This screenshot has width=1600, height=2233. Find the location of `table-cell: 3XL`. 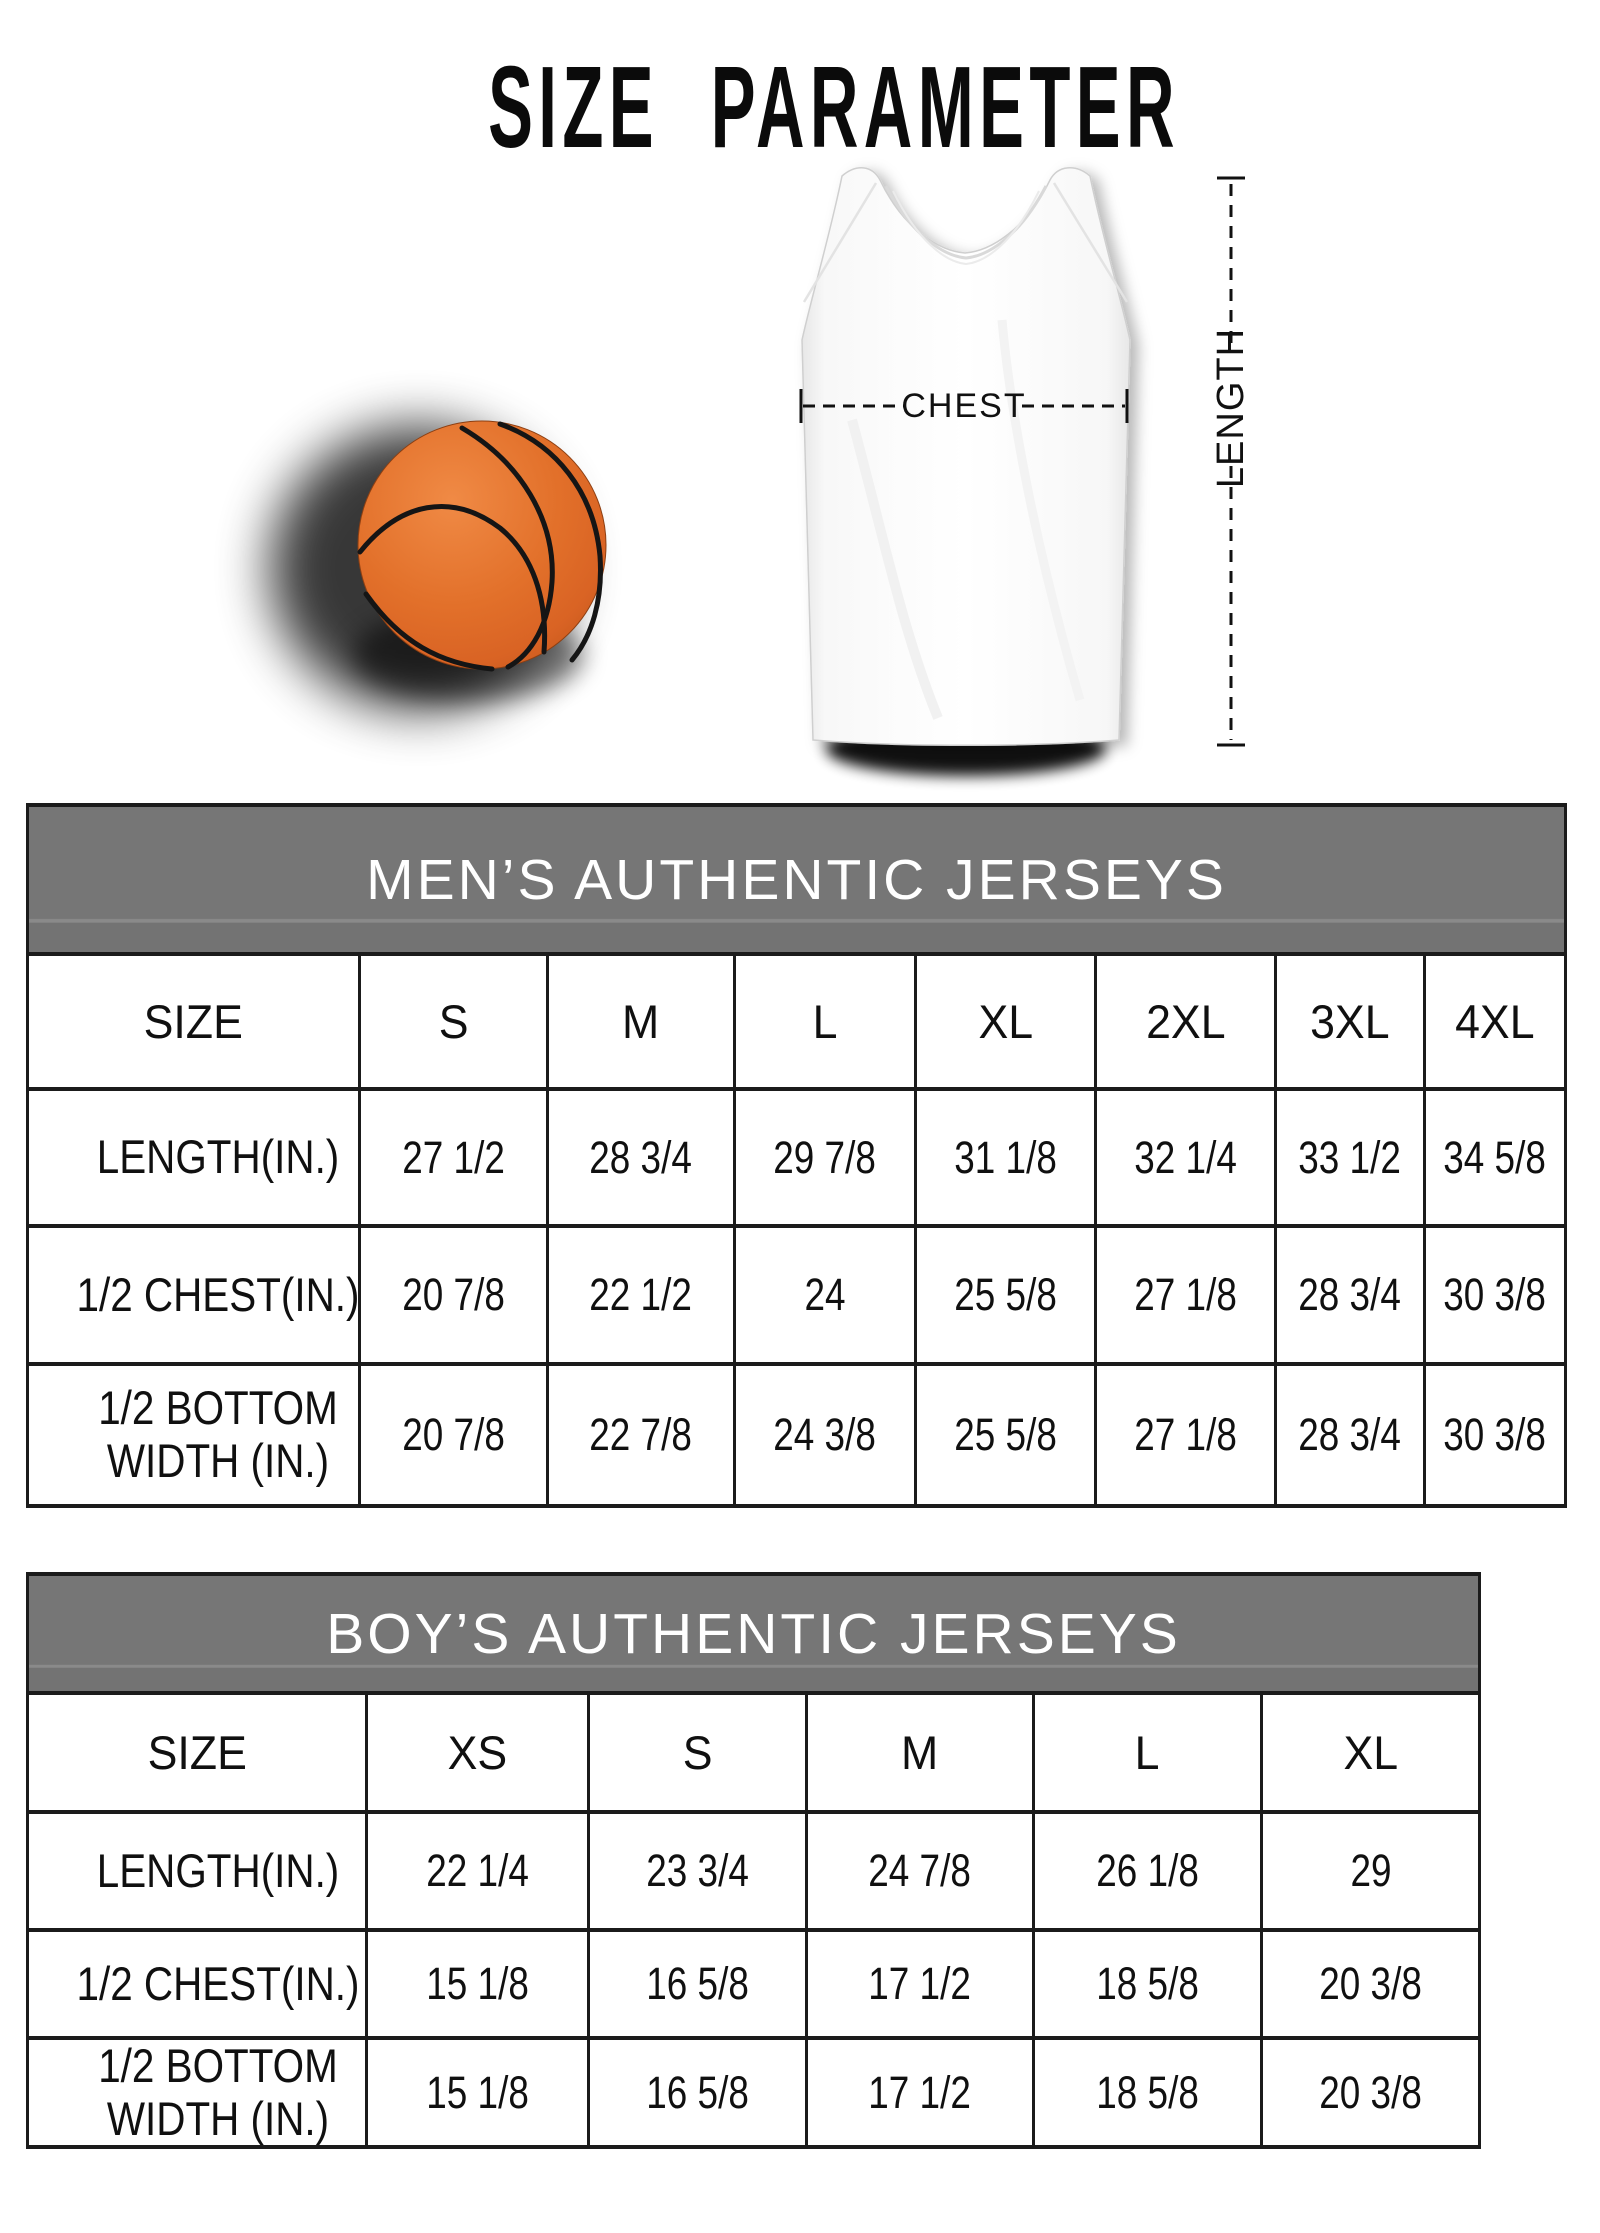

table-cell: 3XL is located at coordinates (1350, 1021).